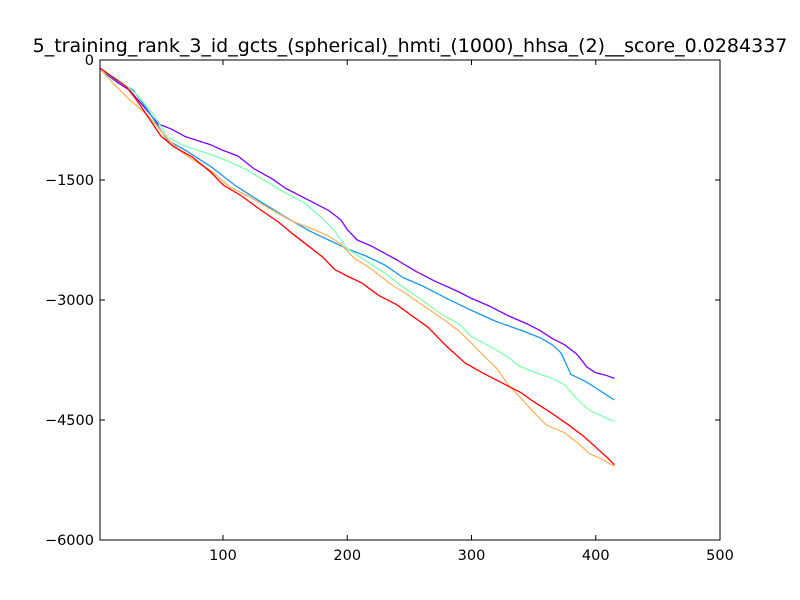 The width and height of the screenshot is (800, 600). Describe the element at coordinates (720, 556) in the screenshot. I see `x-tick-label: 500` at that location.